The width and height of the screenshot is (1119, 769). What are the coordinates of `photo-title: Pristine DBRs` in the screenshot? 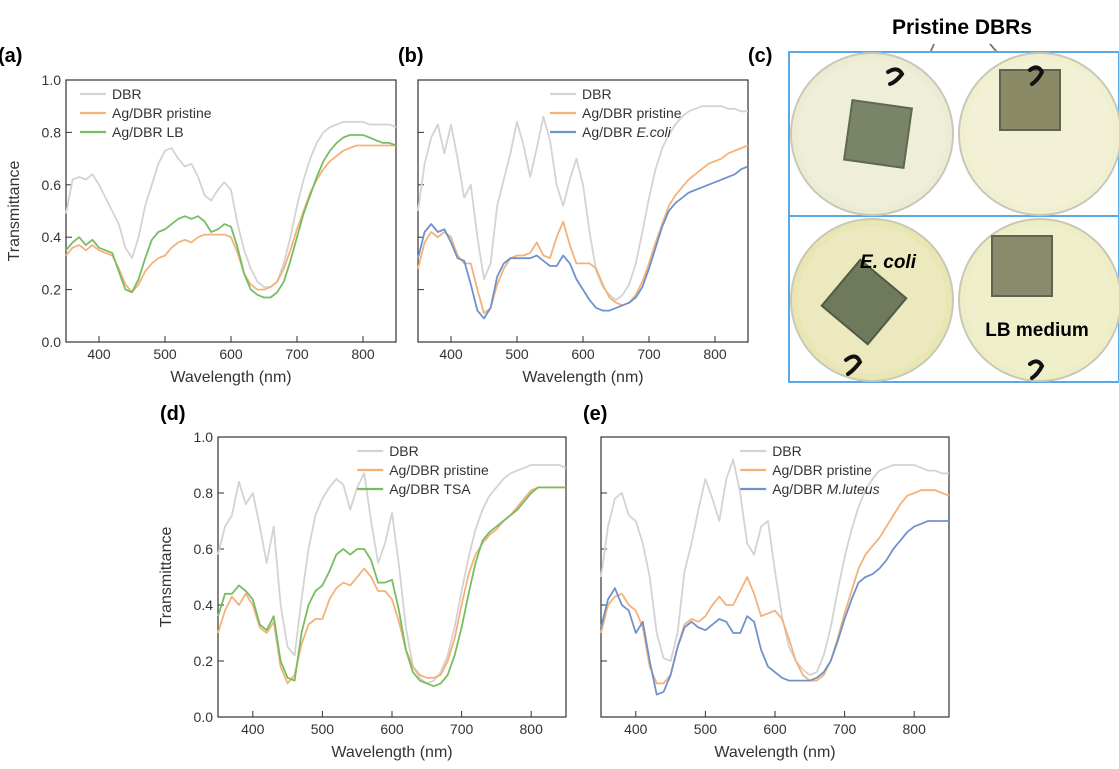 It's located at (962, 27).